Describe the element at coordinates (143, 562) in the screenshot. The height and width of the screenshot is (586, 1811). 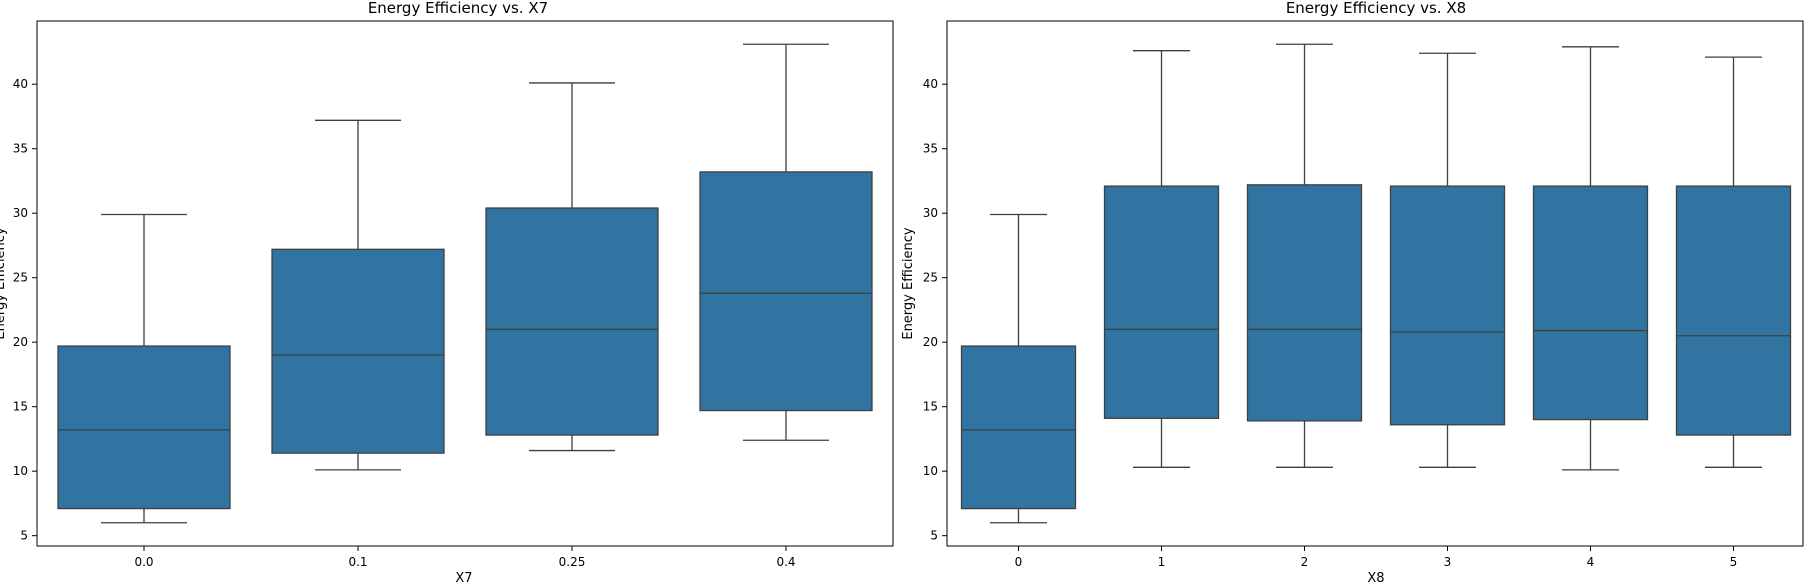
I see `x-tick-label: 0.0` at that location.